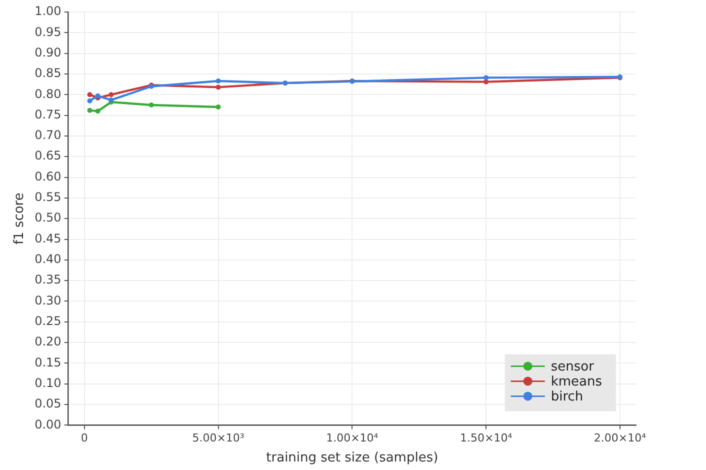  What do you see at coordinates (48, 424) in the screenshot?
I see `y-tick-label: 0.00` at bounding box center [48, 424].